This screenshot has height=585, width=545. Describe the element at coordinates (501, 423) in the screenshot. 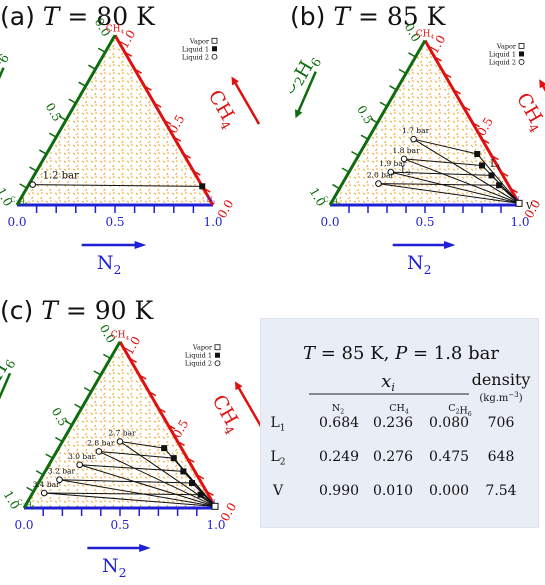

I see `table-cell: 706` at that location.